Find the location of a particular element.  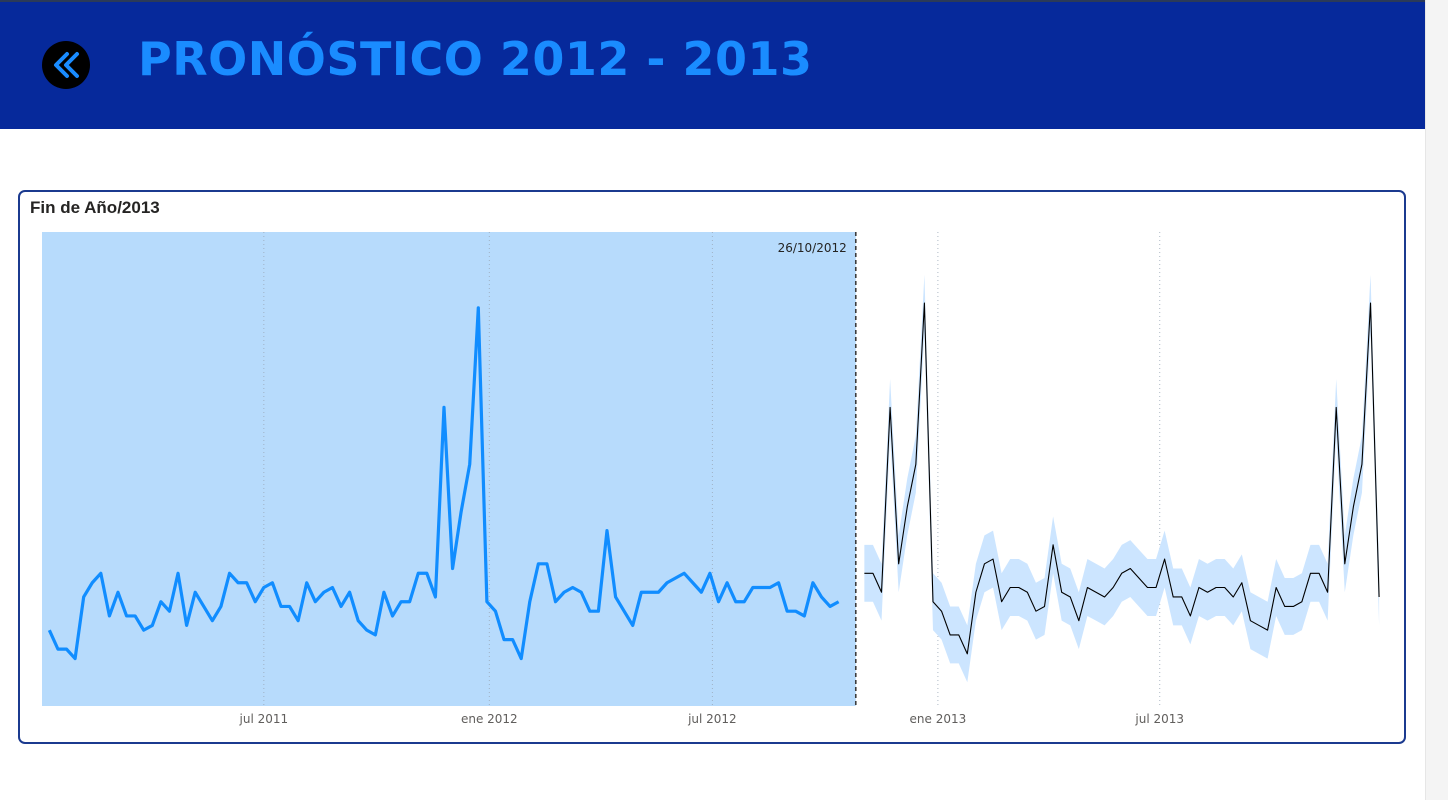

x-tick-label: jul 2011 is located at coordinates (264, 719).